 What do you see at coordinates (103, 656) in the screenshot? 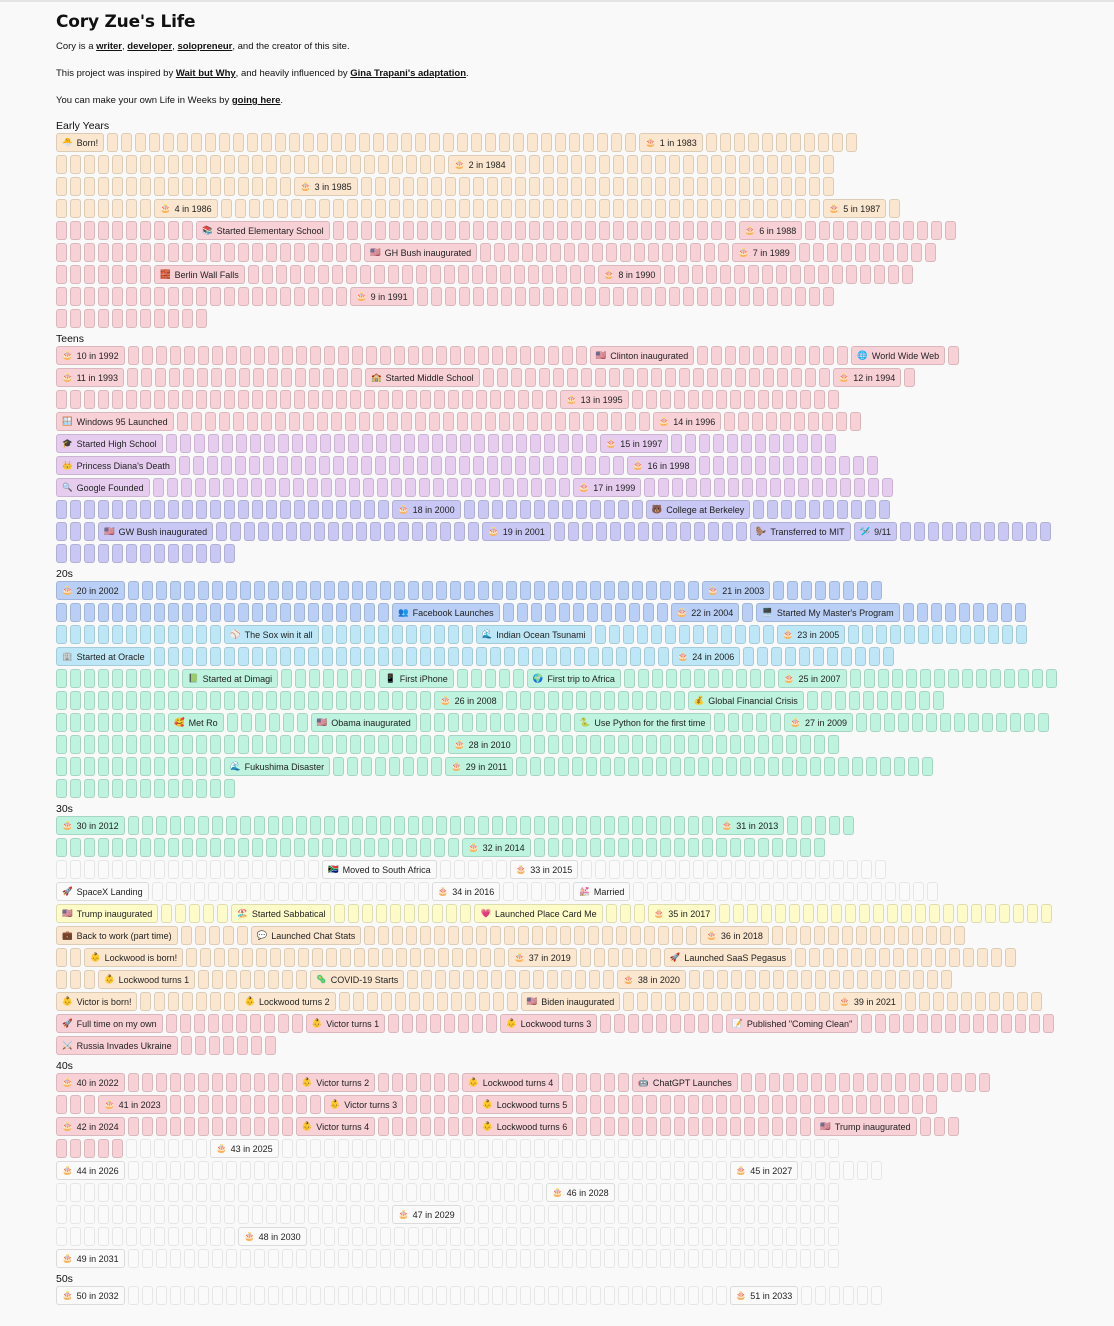
I see `event-week: 🏢 Started at Oracle` at bounding box center [103, 656].